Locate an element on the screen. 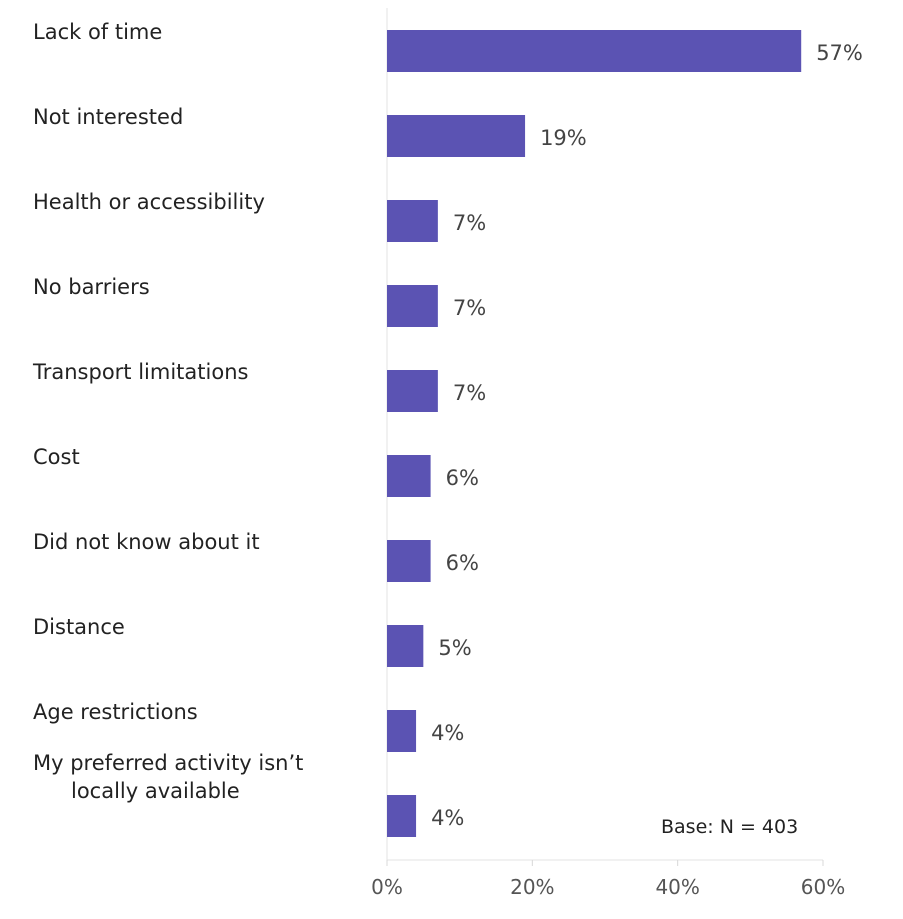  base-note: Base: N = 403 is located at coordinates (729, 827).